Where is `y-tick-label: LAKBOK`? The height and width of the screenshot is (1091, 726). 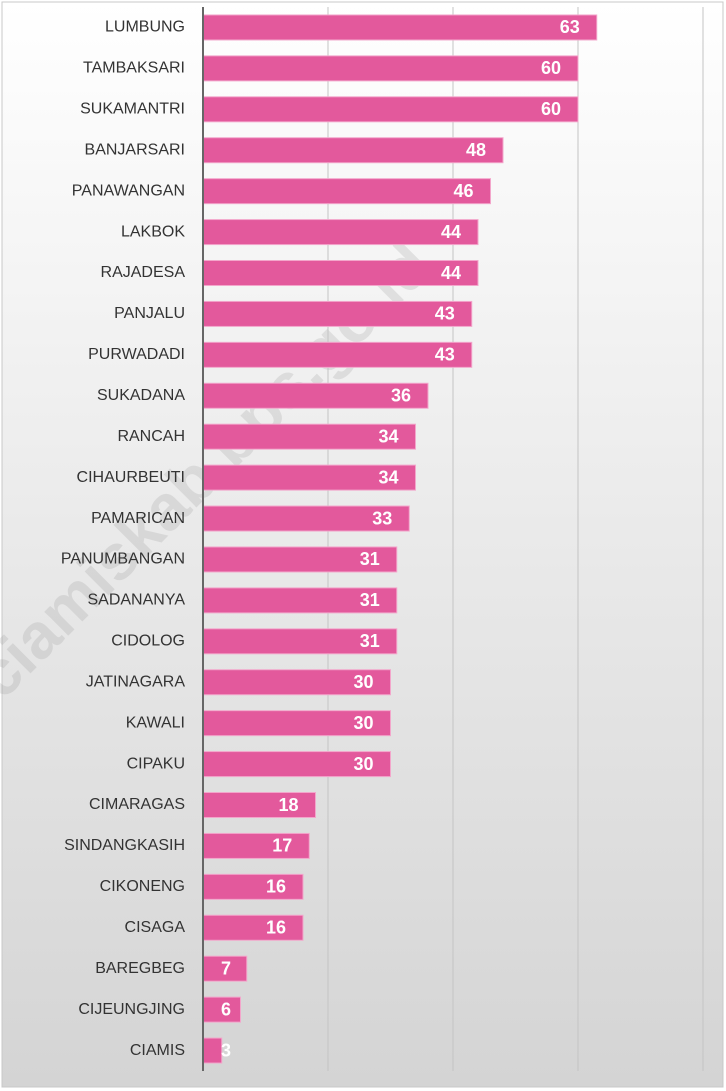
y-tick-label: LAKBOK is located at coordinates (153, 231).